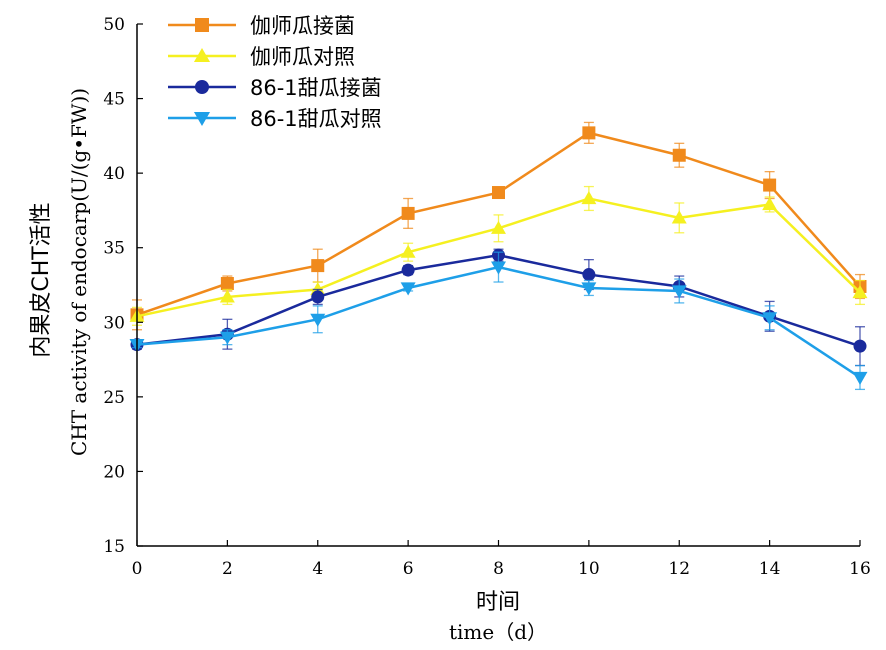 Image resolution: width=886 pixels, height=650 pixels. I want to click on x-axis-title-en: time（d）, so click(498, 632).